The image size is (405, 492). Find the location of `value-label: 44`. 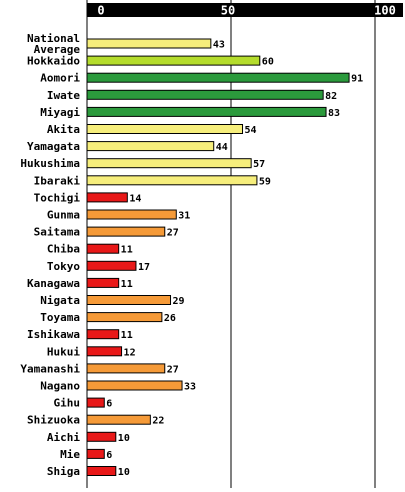

value-label: 44 is located at coordinates (222, 147).